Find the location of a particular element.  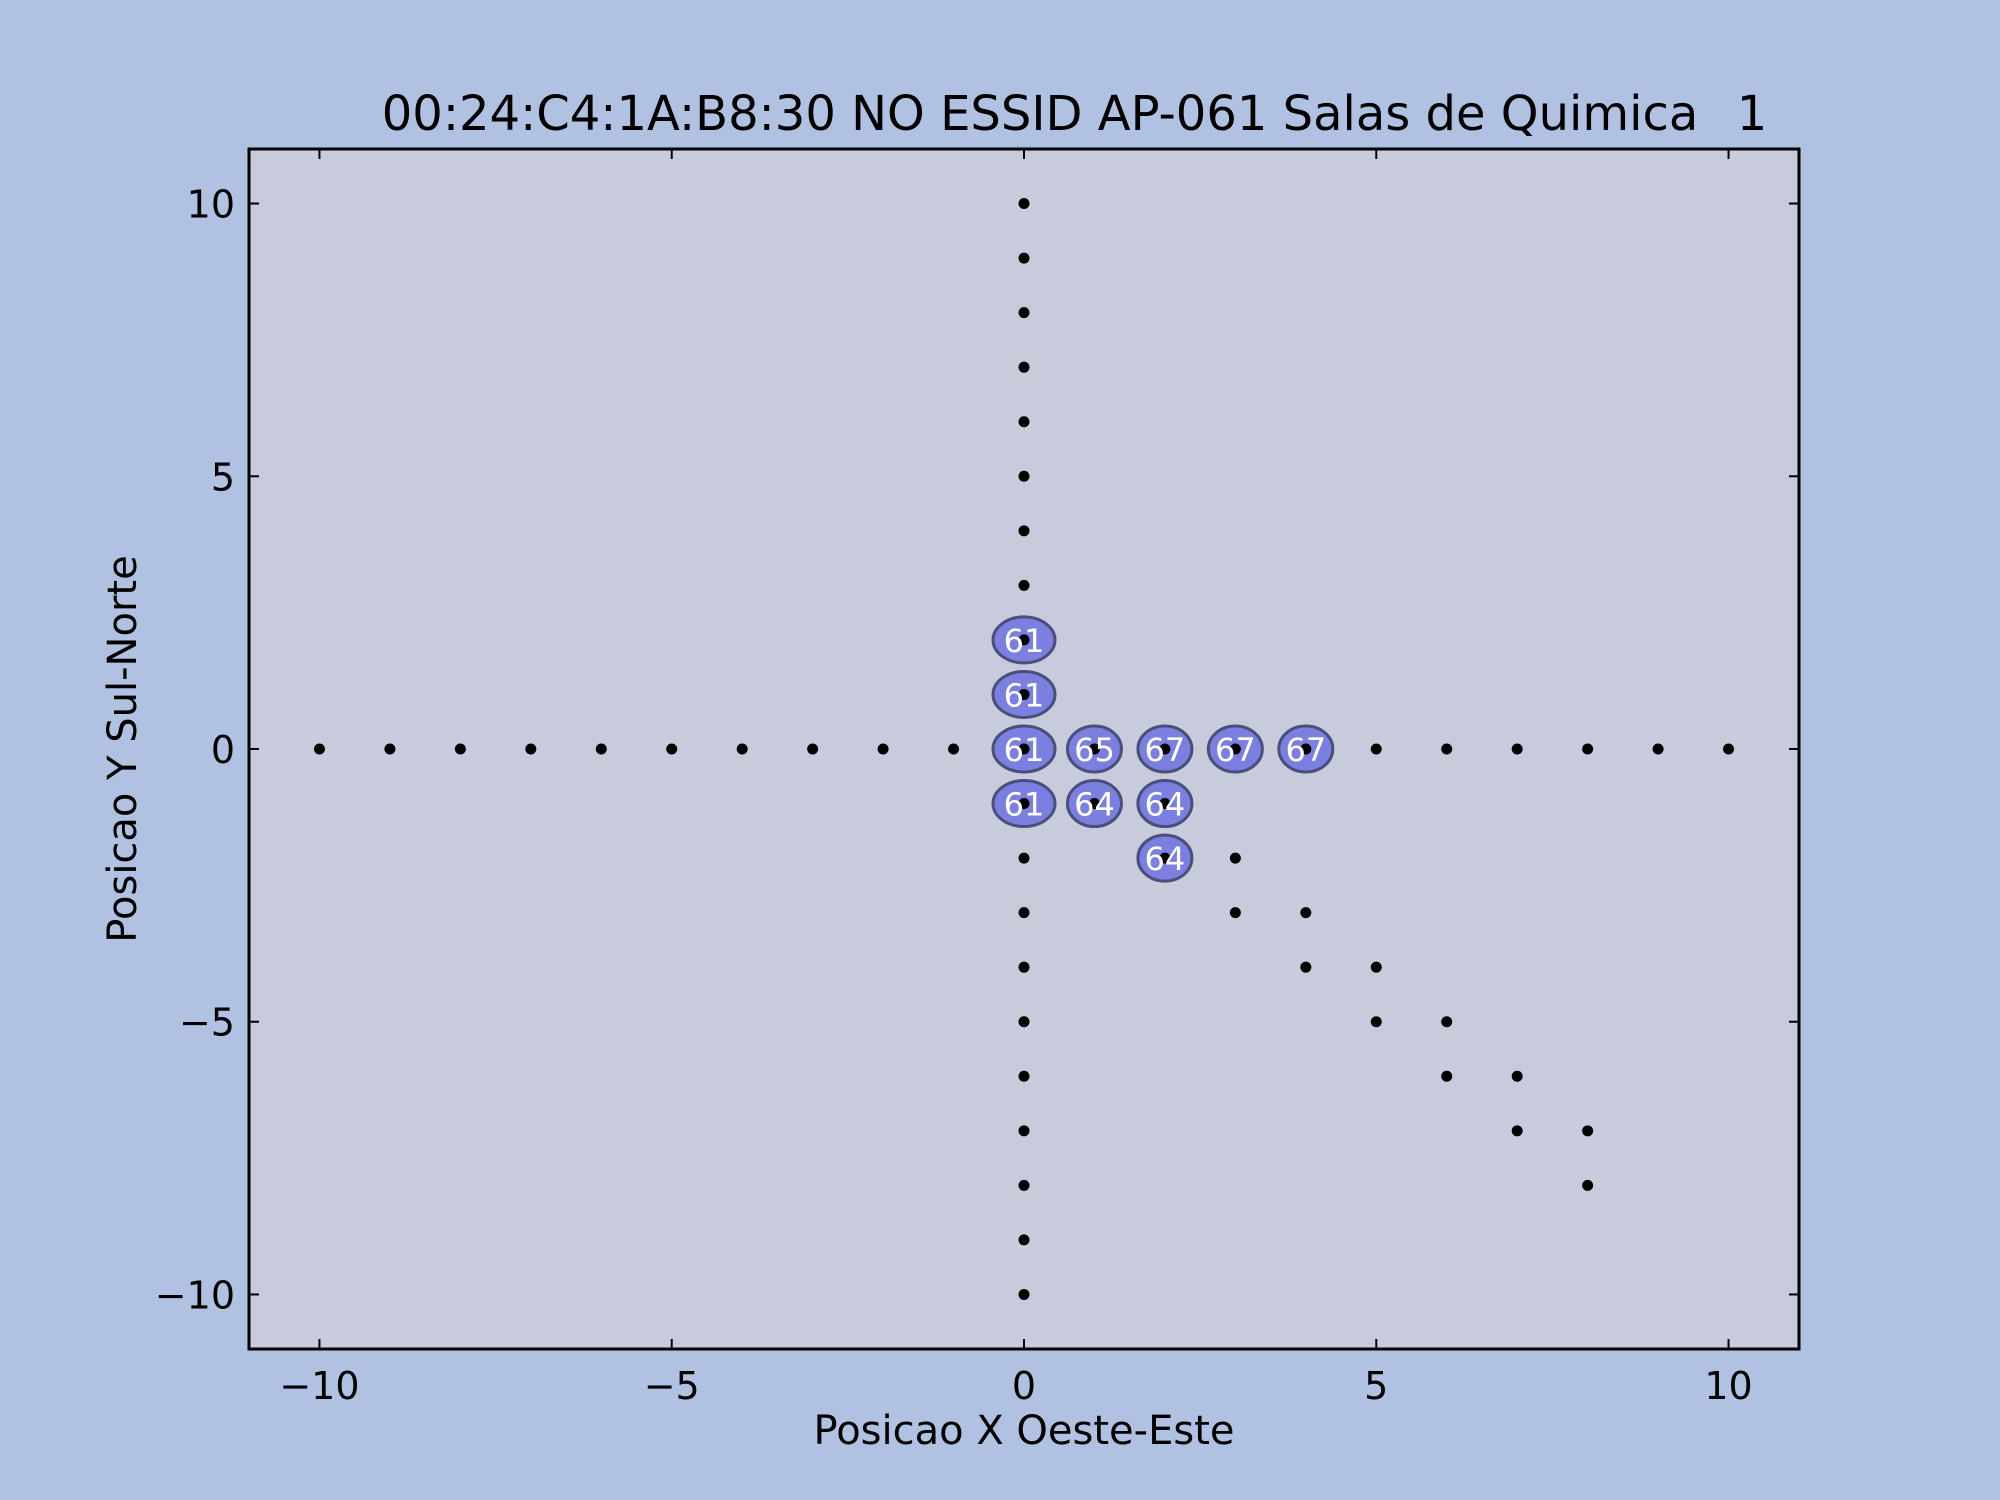

signal-label: 65 is located at coordinates (1094, 749).